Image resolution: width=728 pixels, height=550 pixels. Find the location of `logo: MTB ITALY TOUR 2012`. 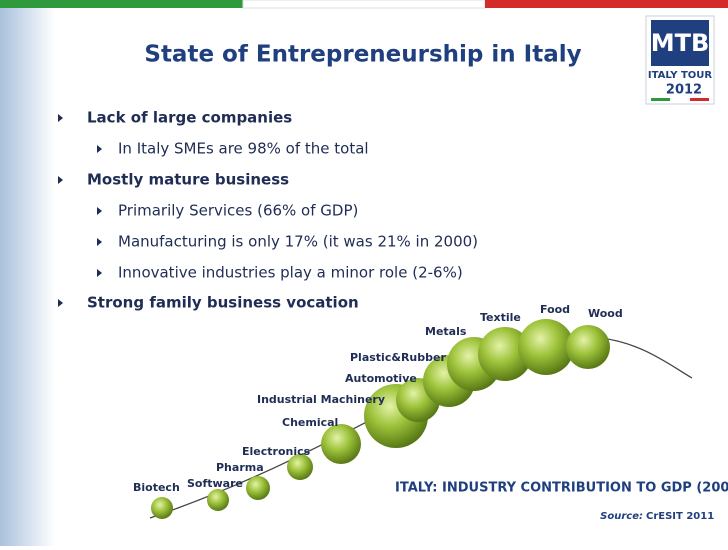

logo: MTB ITALY TOUR 2012 is located at coordinates (680, 60).